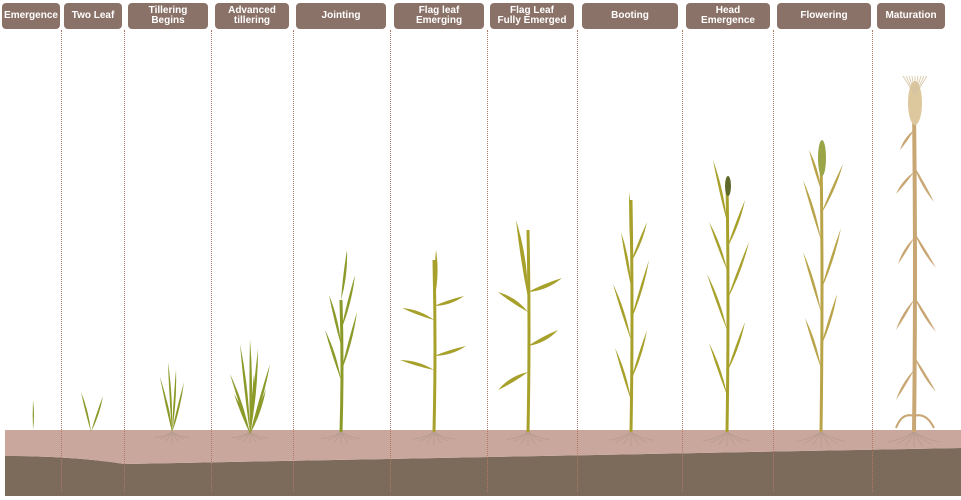 This screenshot has width=961, height=500. What do you see at coordinates (530, 326) in the screenshot?
I see `plant-flag-leaf-fully-emerged` at bounding box center [530, 326].